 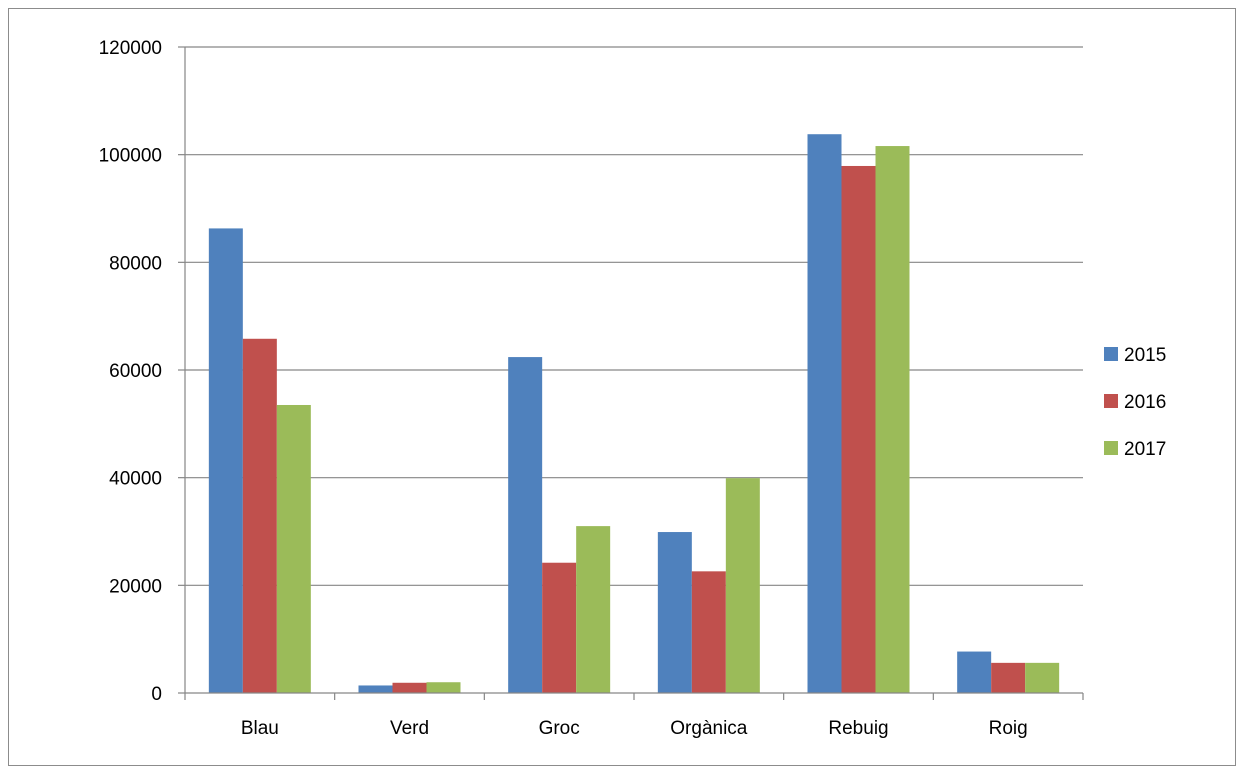 I want to click on y-tick-label: 120000, so click(x=130, y=48).